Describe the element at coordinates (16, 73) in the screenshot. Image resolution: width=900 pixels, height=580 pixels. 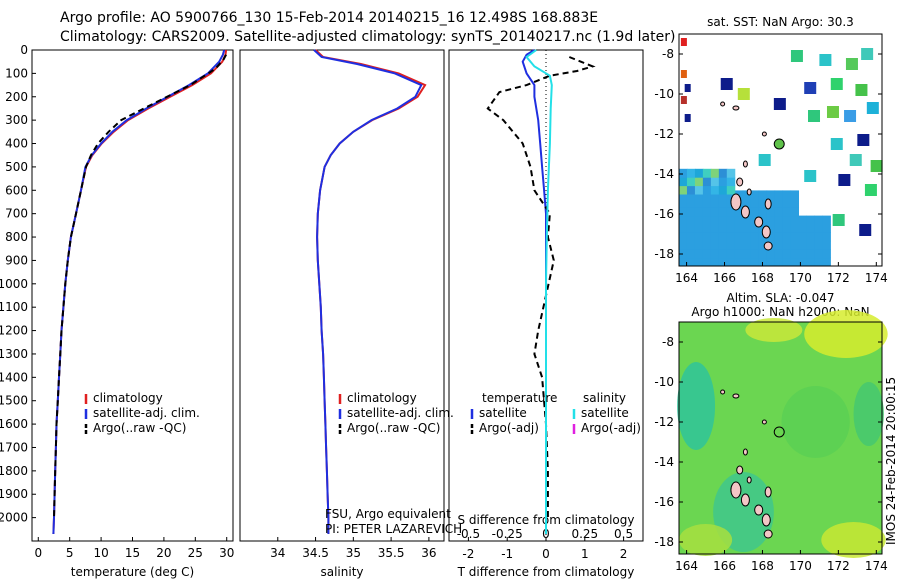
I see `depth-tick-label: 100` at that location.